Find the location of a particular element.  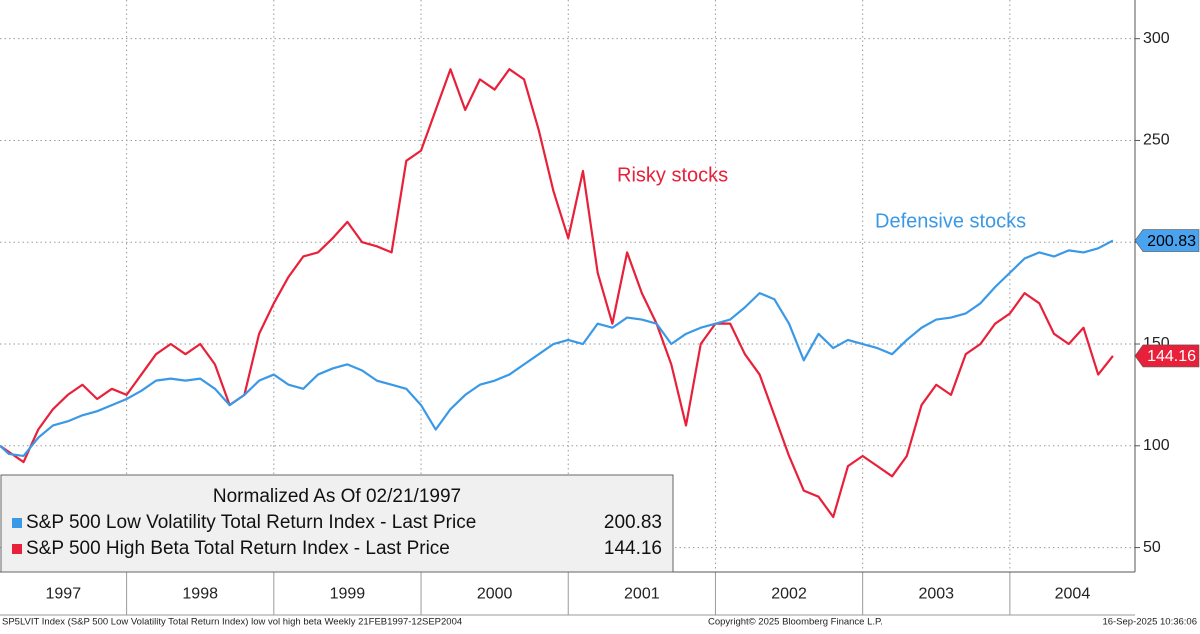

legend-box is located at coordinates (337, 523).